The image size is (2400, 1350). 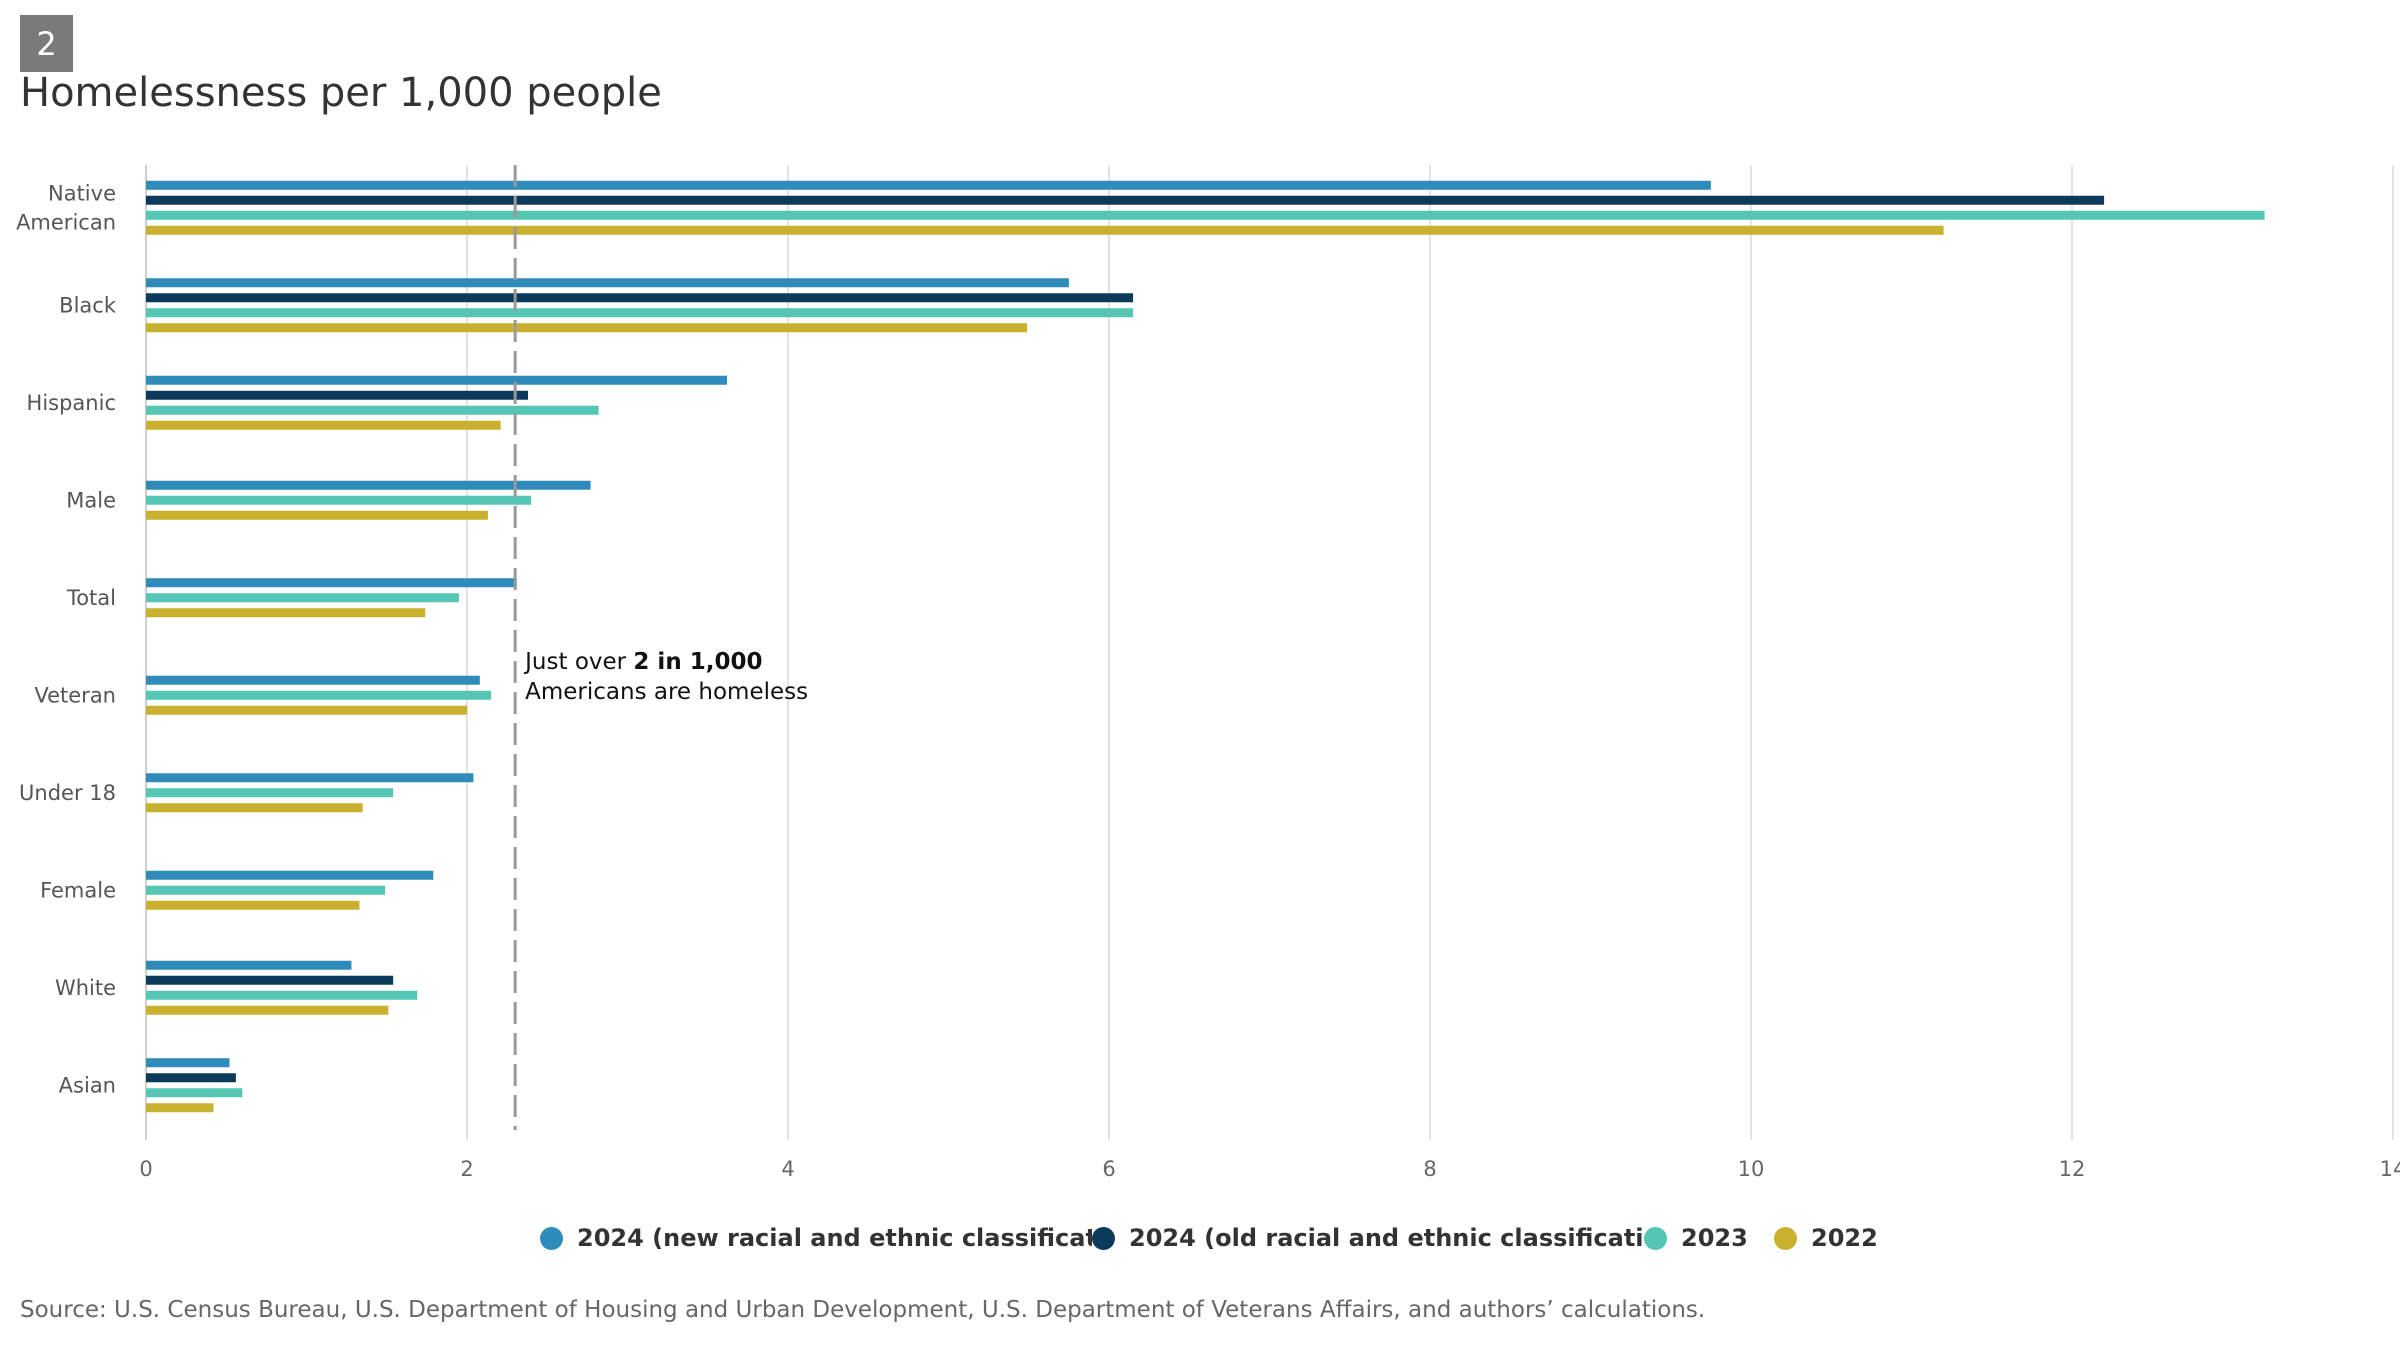 What do you see at coordinates (67, 793) in the screenshot?
I see `category-label-under-18: Under 18` at bounding box center [67, 793].